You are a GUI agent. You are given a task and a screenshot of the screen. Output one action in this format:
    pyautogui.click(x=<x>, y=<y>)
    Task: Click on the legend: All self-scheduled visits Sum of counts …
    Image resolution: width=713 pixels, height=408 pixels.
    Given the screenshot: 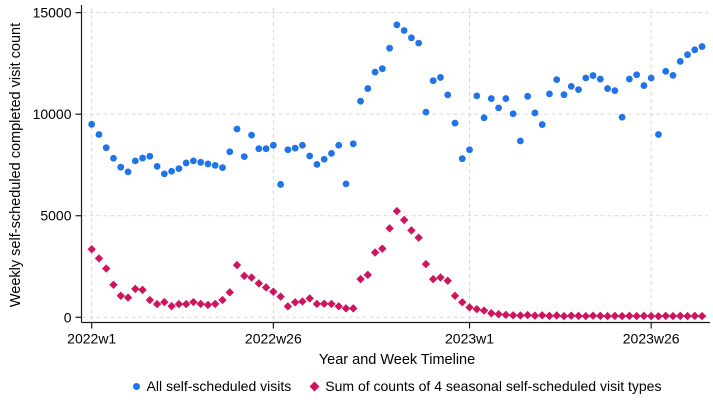 What is the action you would take?
    pyautogui.click(x=397, y=386)
    